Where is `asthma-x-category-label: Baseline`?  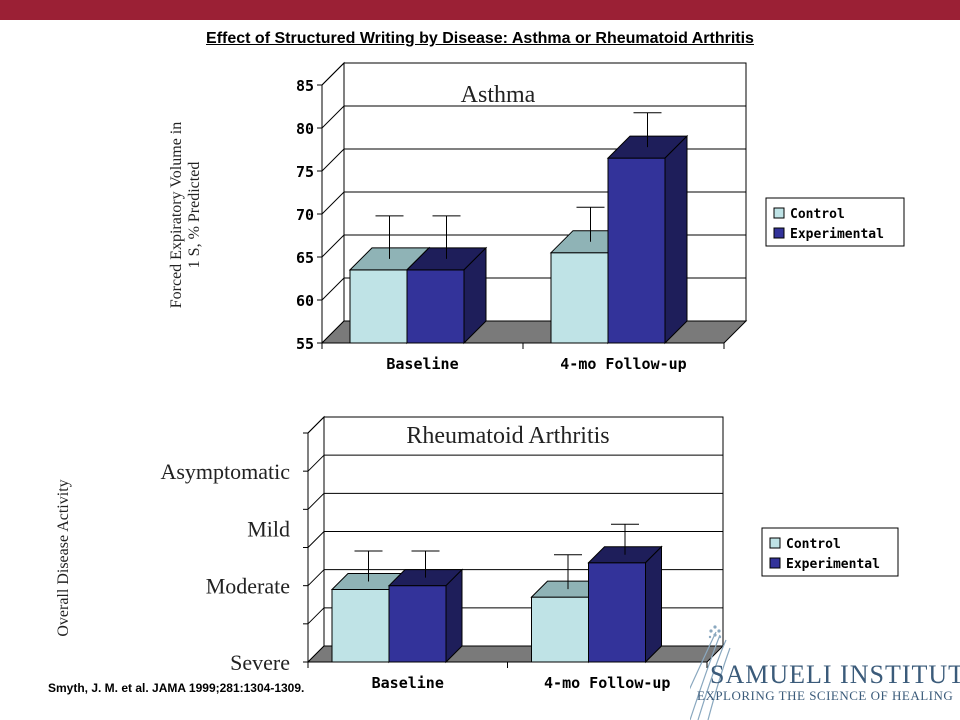 asthma-x-category-label: Baseline is located at coordinates (422, 364).